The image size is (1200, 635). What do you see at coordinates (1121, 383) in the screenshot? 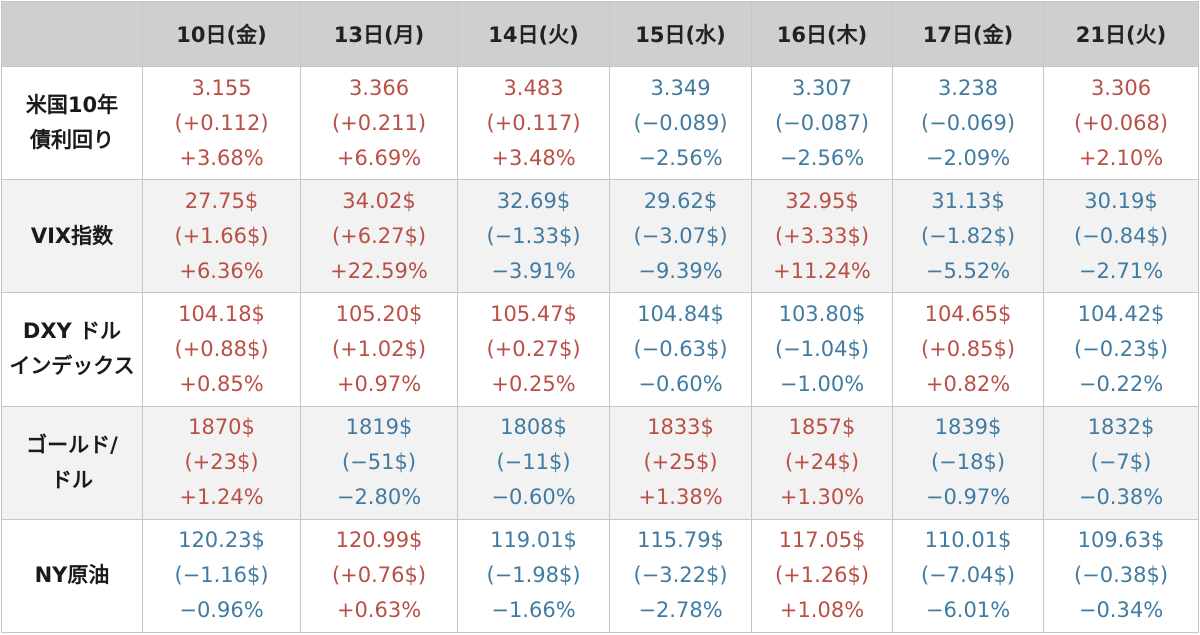
I see `cell-percent: −0.22%` at bounding box center [1121, 383].